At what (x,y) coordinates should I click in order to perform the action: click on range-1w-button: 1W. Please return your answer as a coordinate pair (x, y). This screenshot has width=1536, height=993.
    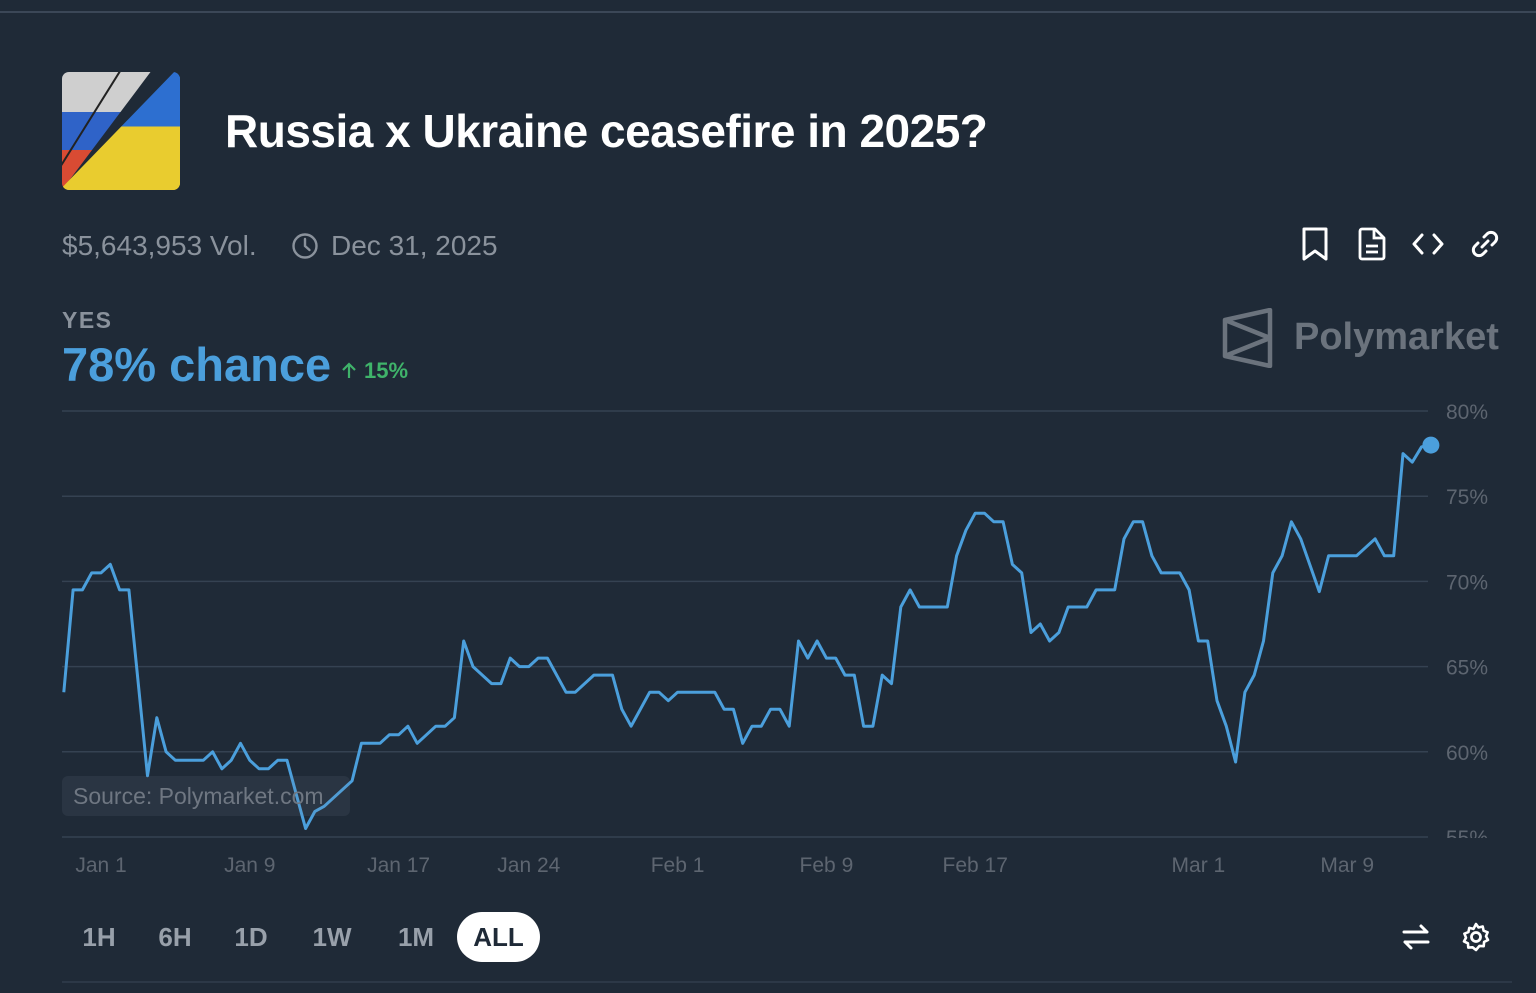
    Looking at the image, I should click on (332, 937).